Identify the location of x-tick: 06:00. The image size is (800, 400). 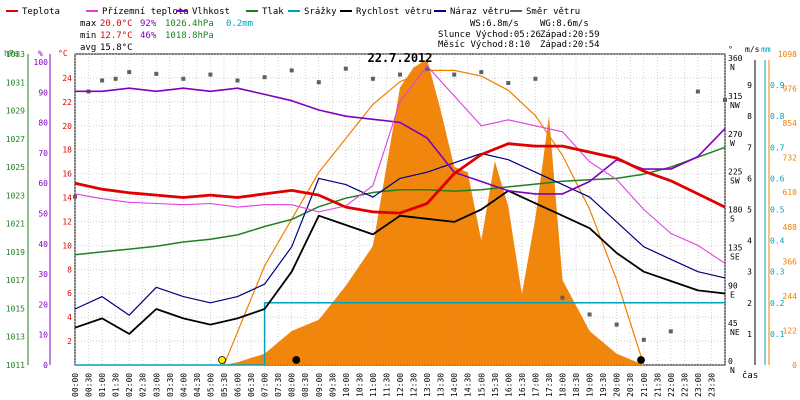
(238, 385).